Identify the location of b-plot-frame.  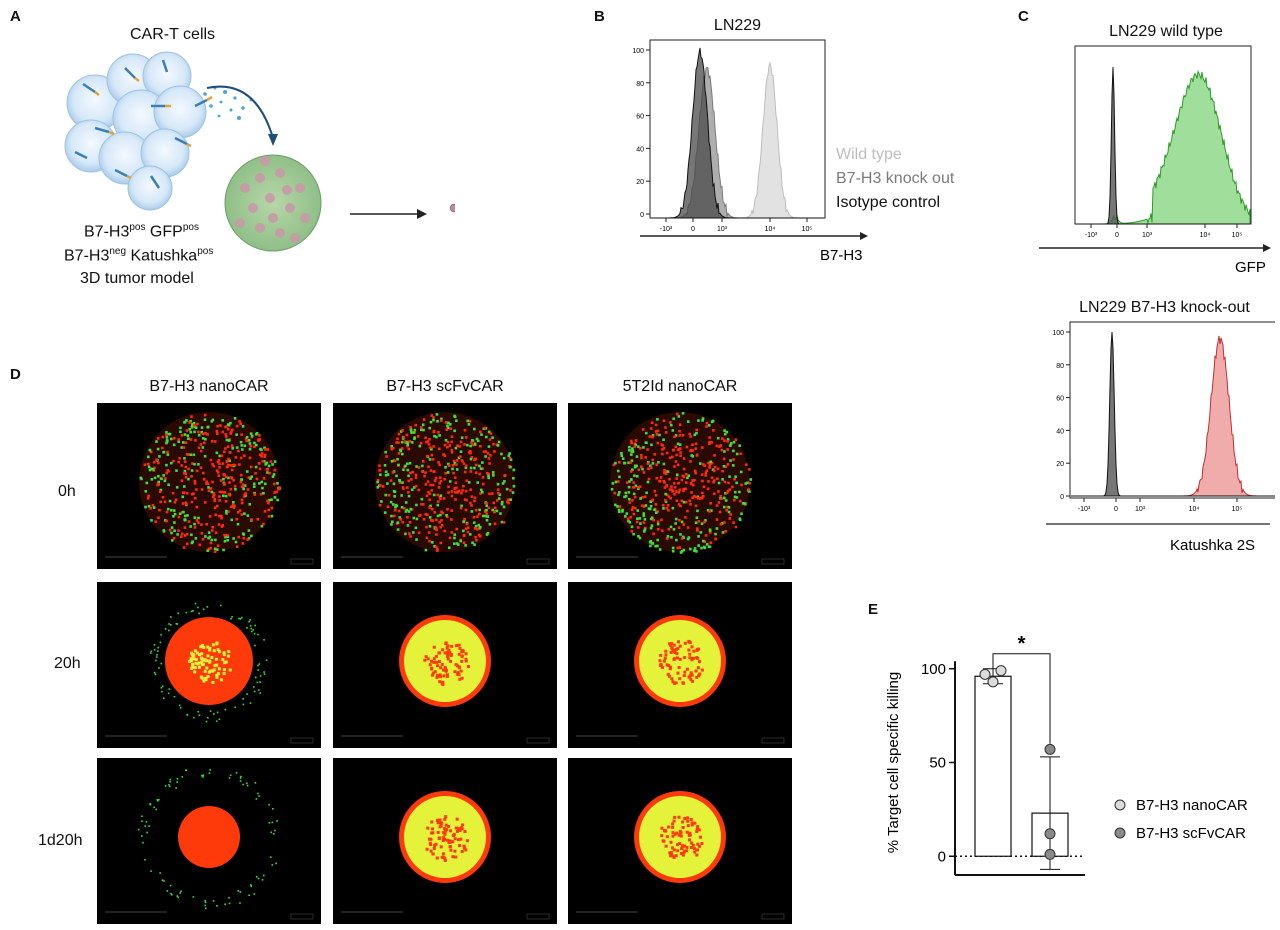
(737, 129).